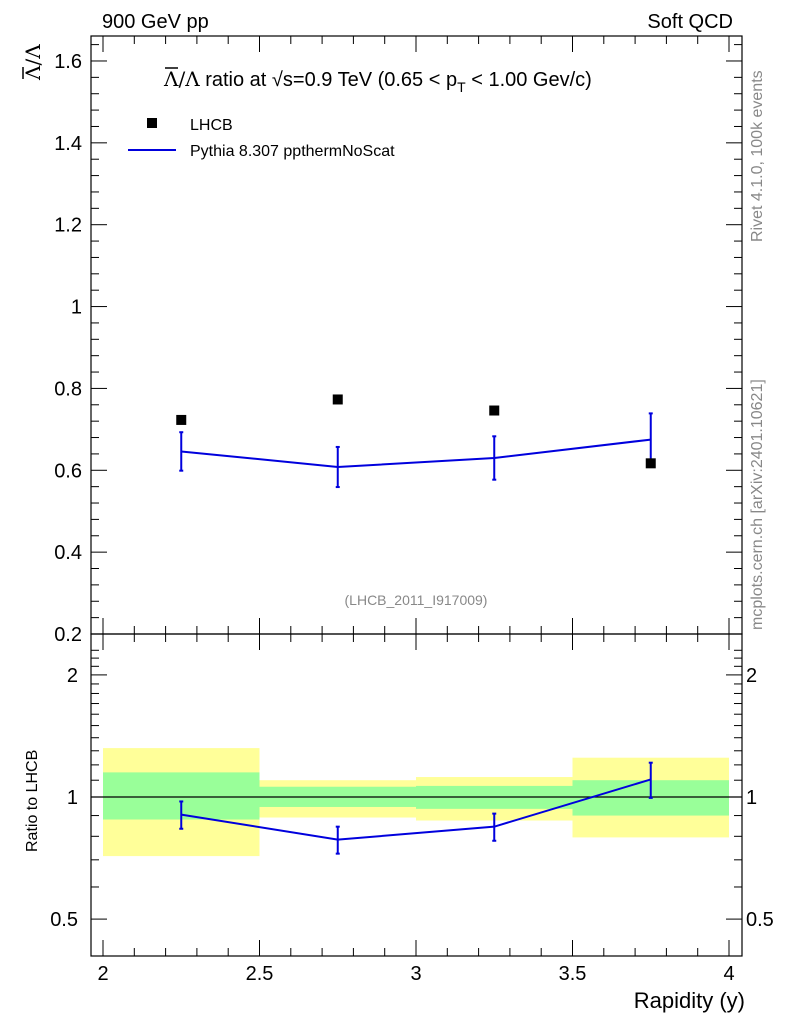  Describe the element at coordinates (529, 80) in the screenshot. I see `title-text-c: < 1.00 Gev/c)` at that location.